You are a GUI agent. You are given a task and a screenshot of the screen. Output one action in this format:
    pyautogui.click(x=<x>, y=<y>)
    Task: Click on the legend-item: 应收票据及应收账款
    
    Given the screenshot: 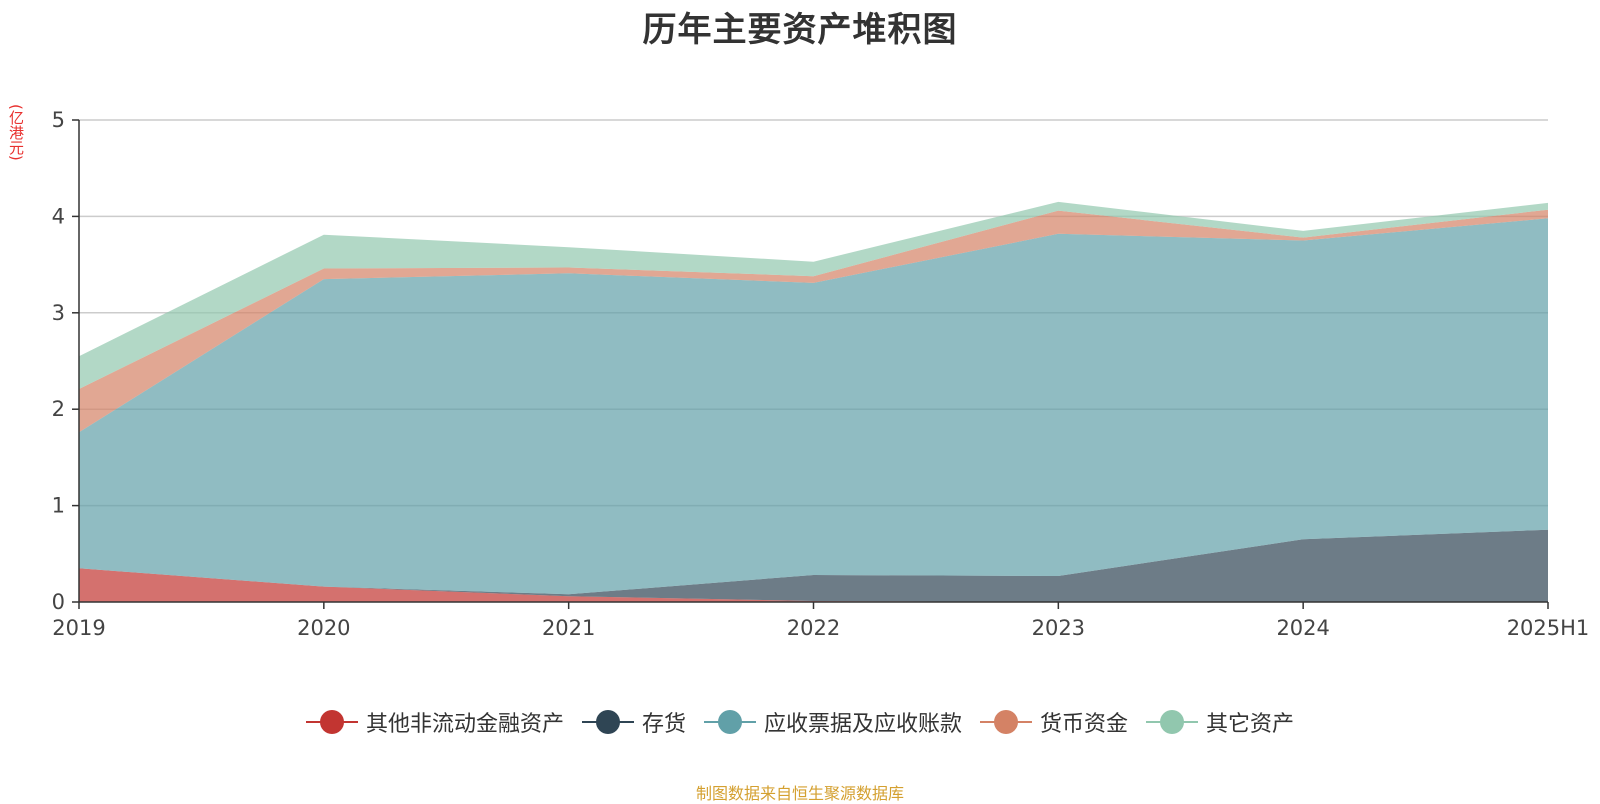 What is the action you would take?
    pyautogui.click(x=832, y=722)
    